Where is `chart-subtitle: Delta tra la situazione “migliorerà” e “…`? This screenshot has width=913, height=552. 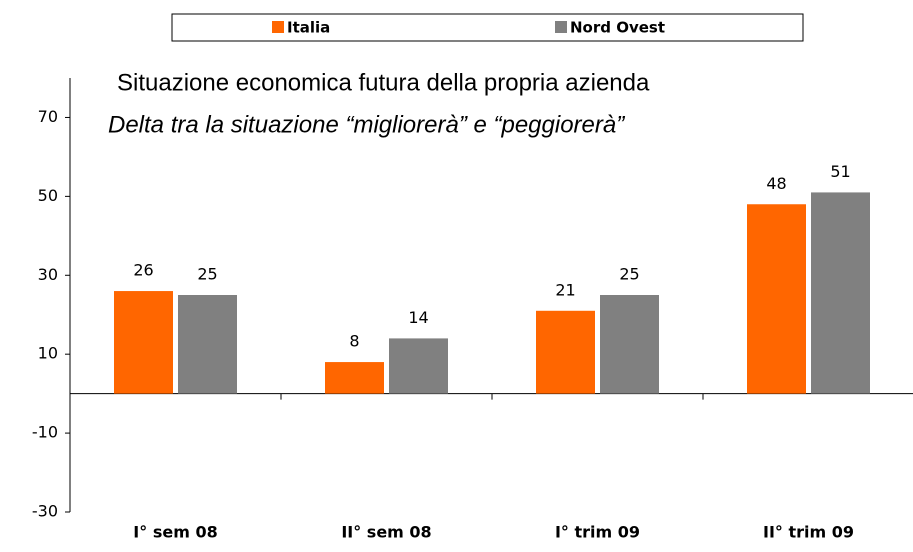
chart-subtitle: Delta tra la situazione “migliorerà” e “… is located at coordinates (366, 124).